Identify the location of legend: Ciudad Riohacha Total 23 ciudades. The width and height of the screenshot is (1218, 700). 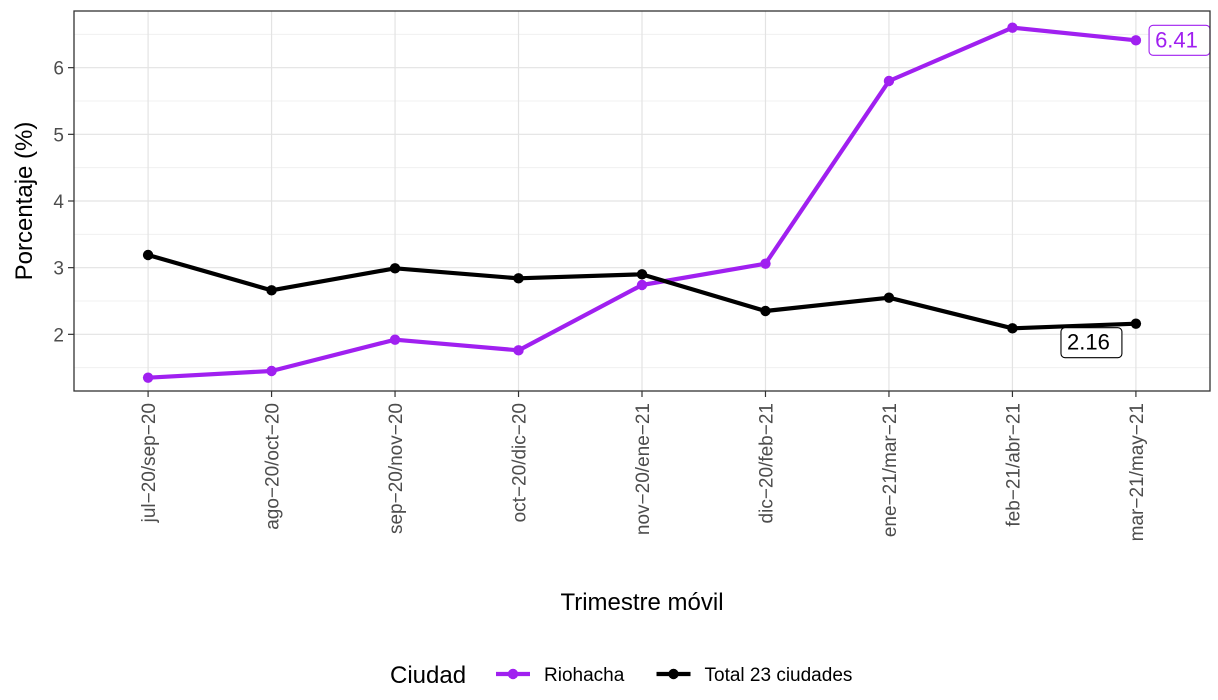
(621, 675).